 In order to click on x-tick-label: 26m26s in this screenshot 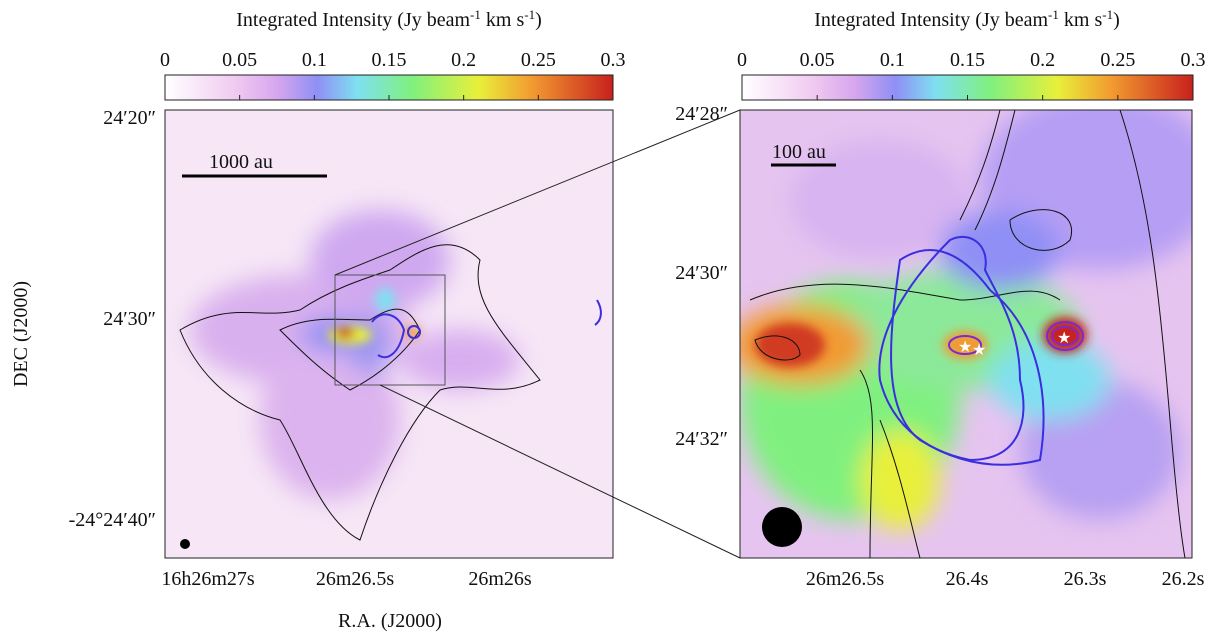, I will do `click(500, 579)`.